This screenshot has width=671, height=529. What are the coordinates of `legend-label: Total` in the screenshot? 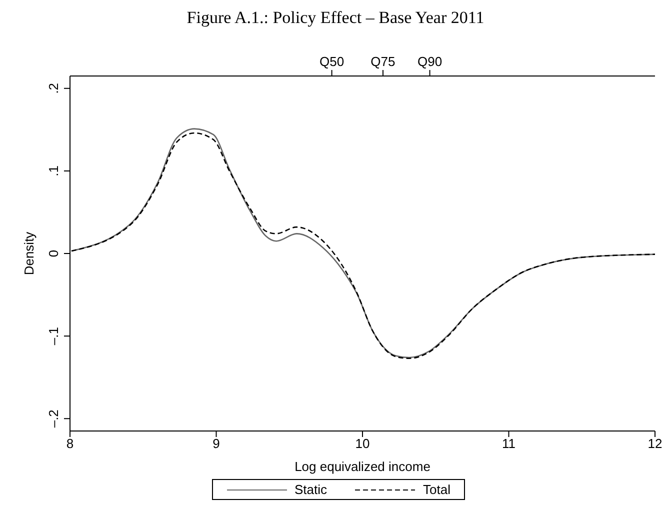 It's located at (436, 489).